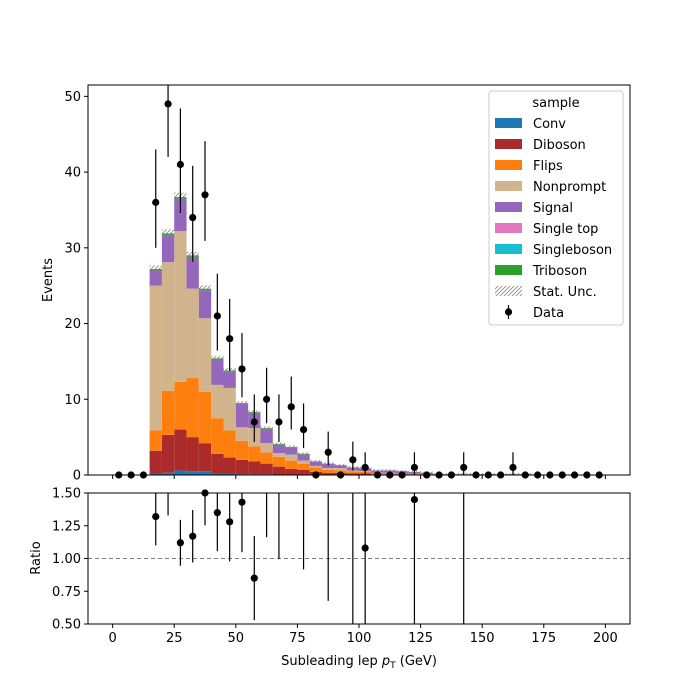 This screenshot has height=700, width=700. I want to click on ratio-y-tick-label: 0.75, so click(66, 592).